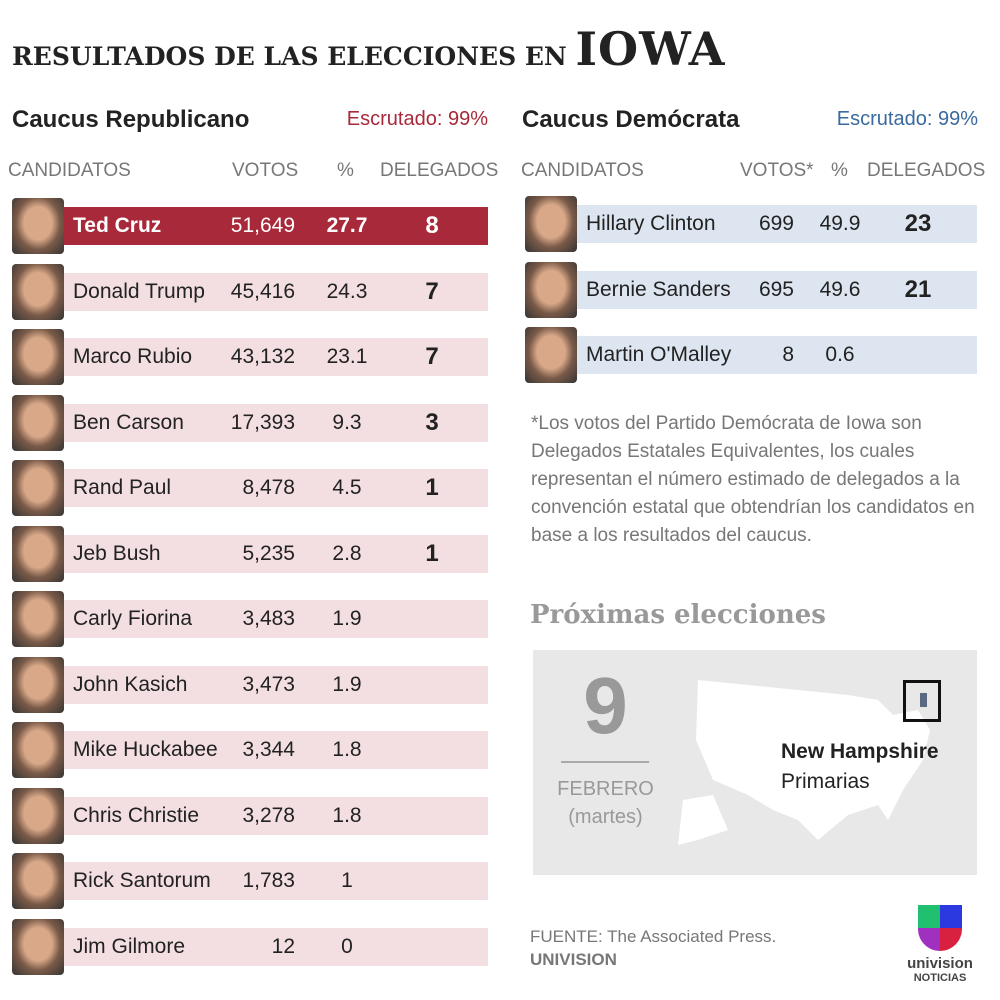 The image size is (1000, 1000). Describe the element at coordinates (268, 684) in the screenshot. I see `candidate-votes: 3,473` at that location.